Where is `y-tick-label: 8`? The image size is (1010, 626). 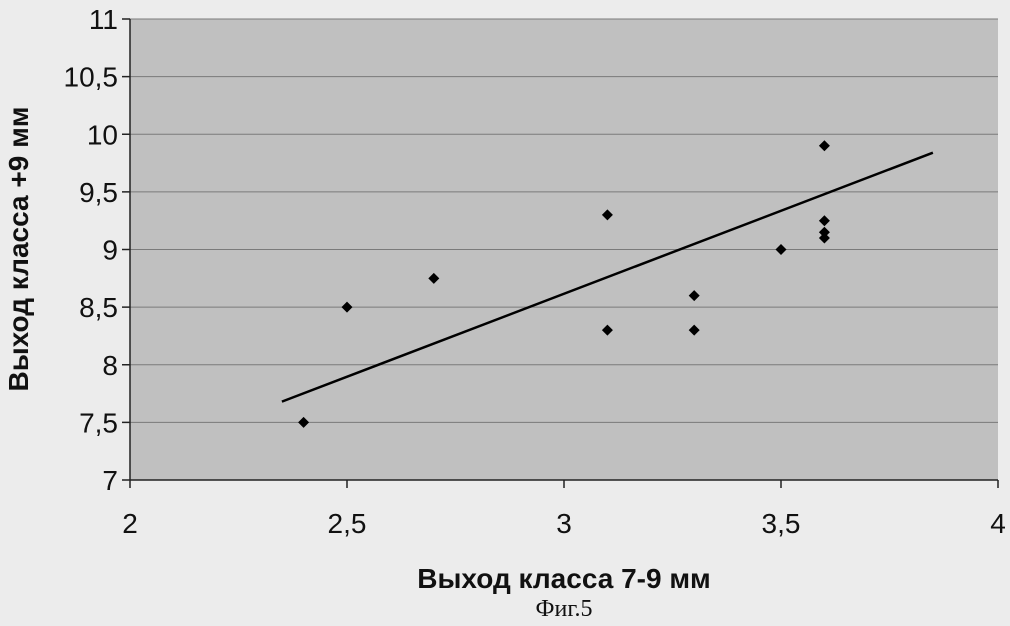
y-tick-label: 8 is located at coordinates (110, 365).